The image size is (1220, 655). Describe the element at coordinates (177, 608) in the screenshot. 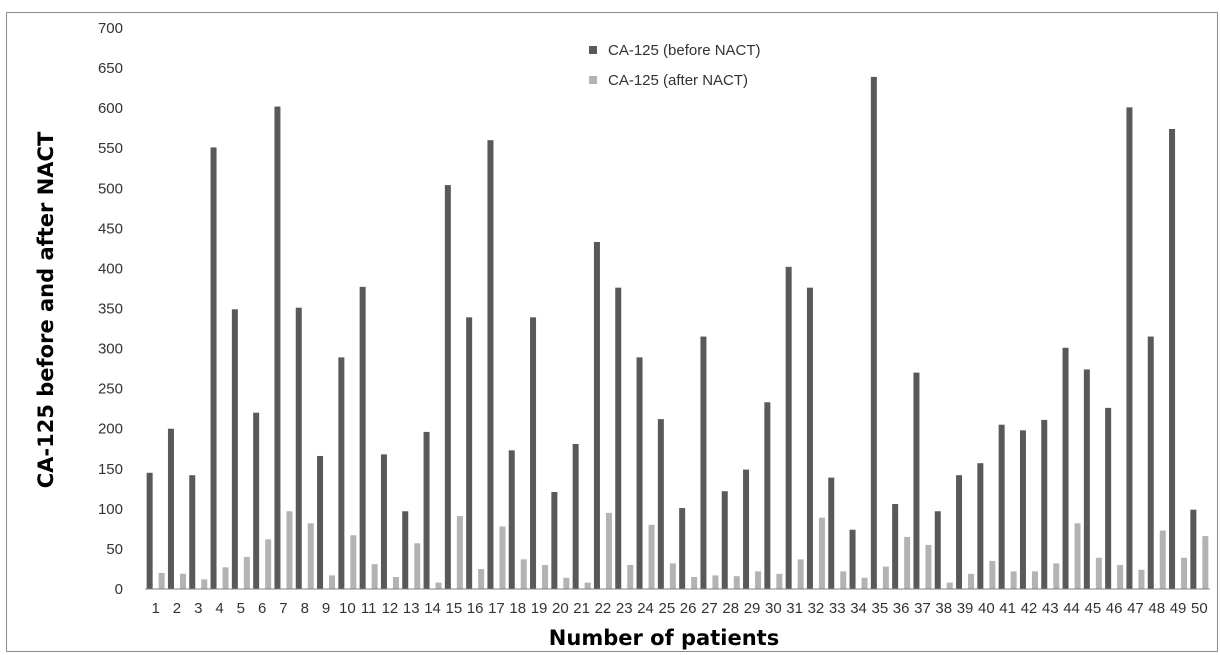

I see `x-tick-label: 2` at that location.